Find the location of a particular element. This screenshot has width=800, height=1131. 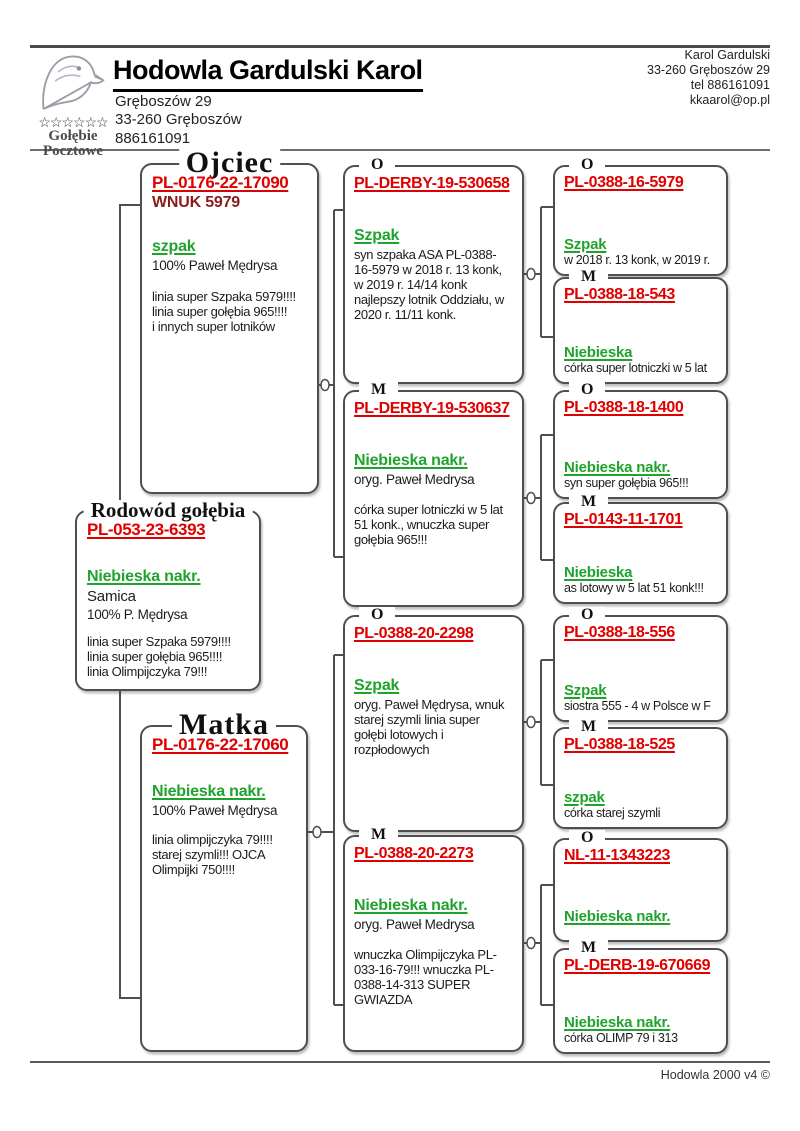

ring-number: NL-11-1343223 is located at coordinates (617, 855).